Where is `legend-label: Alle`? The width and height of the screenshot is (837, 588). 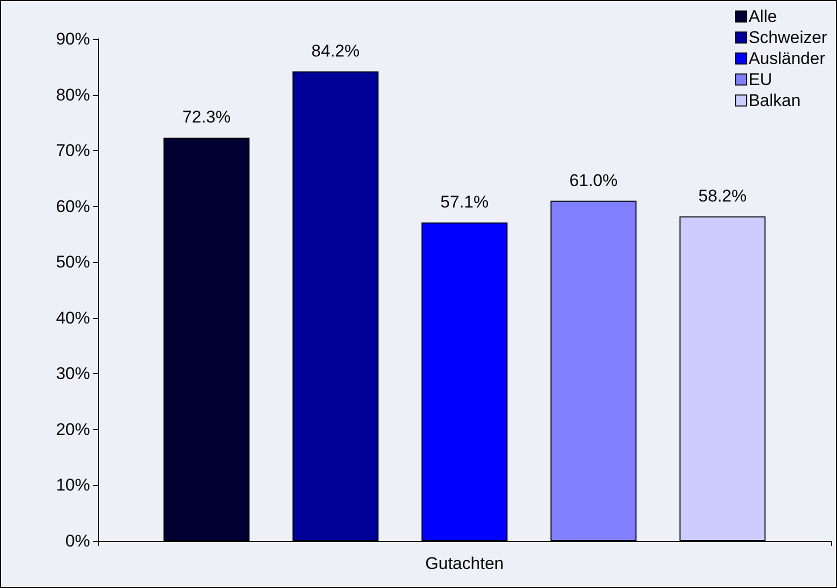 legend-label: Alle is located at coordinates (762, 16).